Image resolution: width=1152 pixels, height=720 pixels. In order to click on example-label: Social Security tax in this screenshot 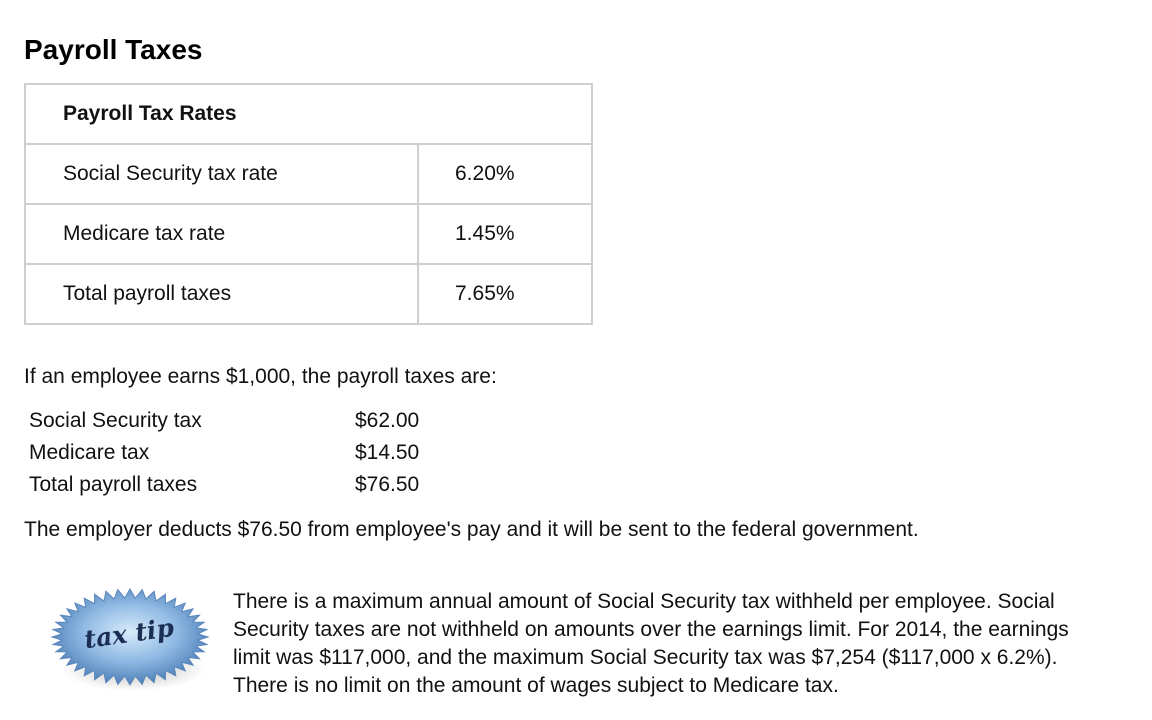, I will do `click(115, 420)`.